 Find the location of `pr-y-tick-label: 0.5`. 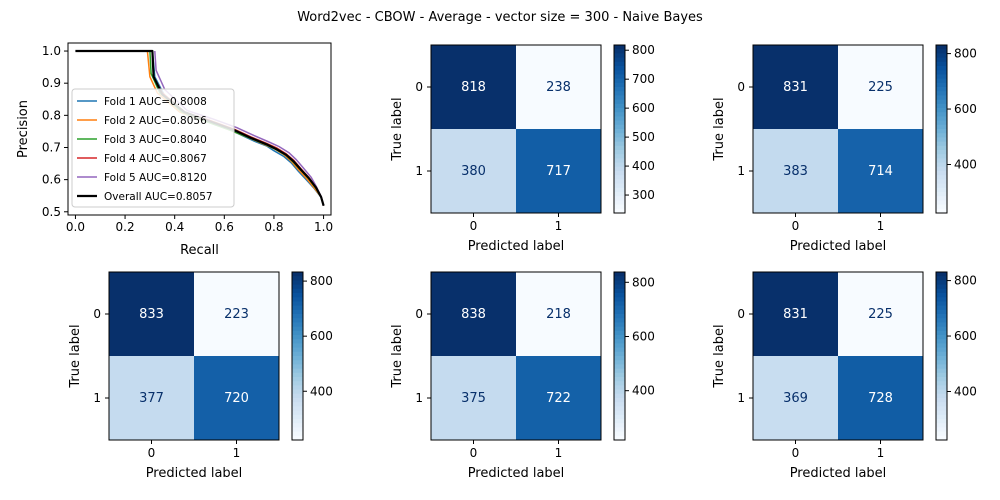

pr-y-tick-label: 0.5 is located at coordinates (51, 212).